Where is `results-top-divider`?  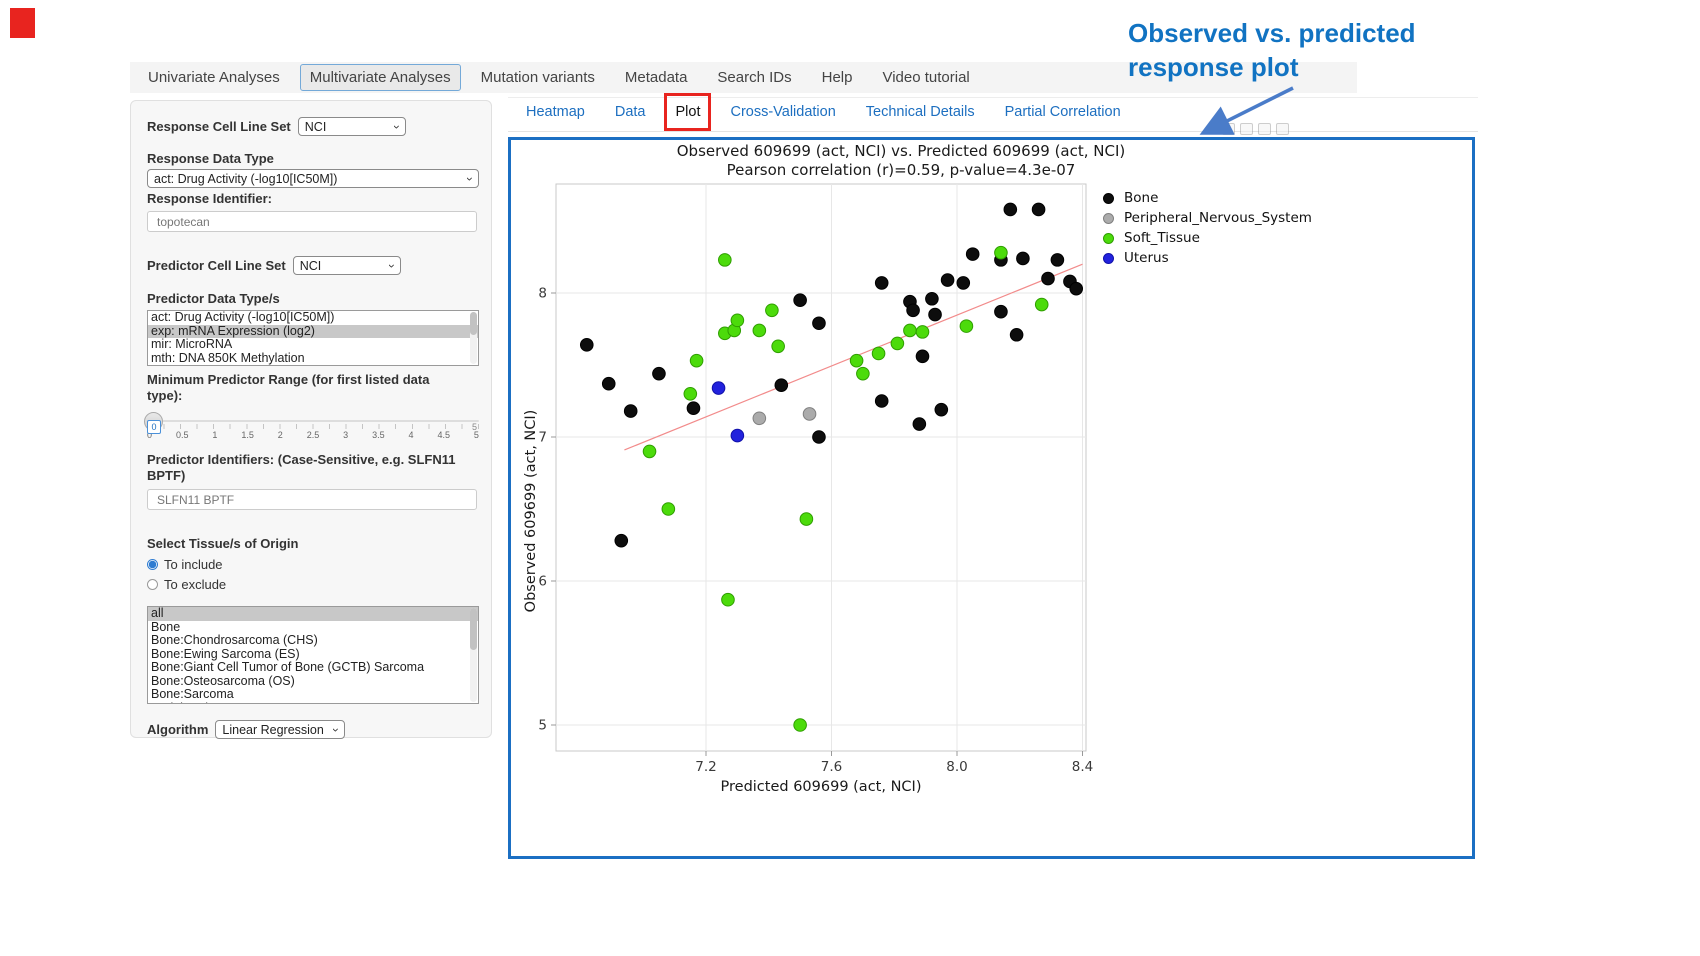
results-top-divider is located at coordinates (993, 97).